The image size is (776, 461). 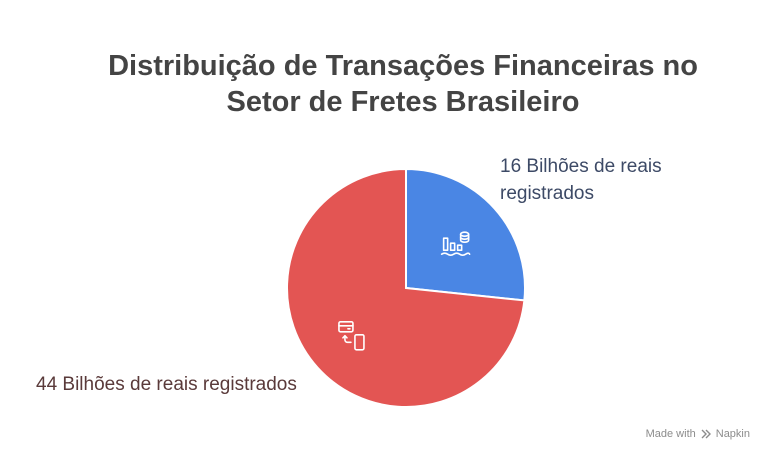 I want to click on footer-prefix: Made with, so click(x=670, y=434).